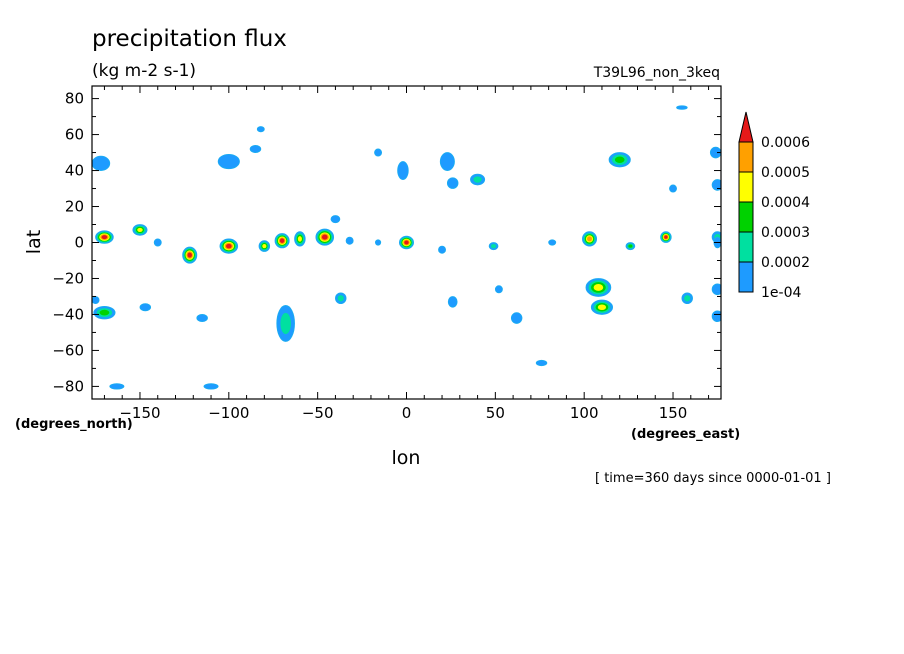 This screenshot has height=654, width=904. Describe the element at coordinates (584, 413) in the screenshot. I see `x-tick-label: 100` at that location.